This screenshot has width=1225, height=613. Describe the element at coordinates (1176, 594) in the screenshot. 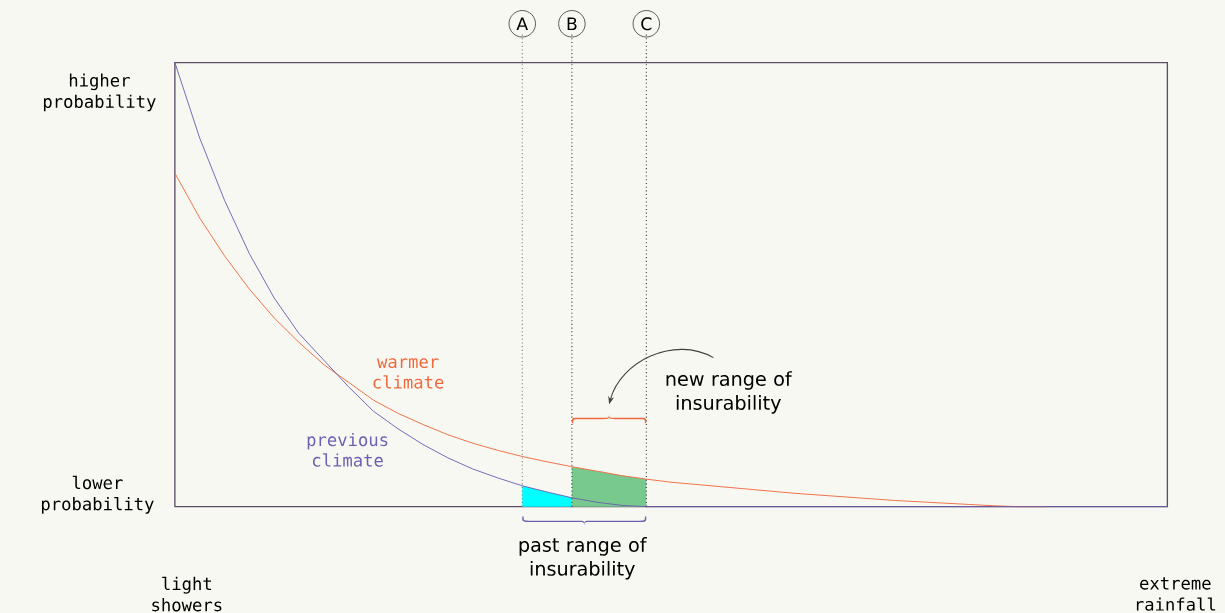

I see `text: extreme rainfall` at that location.